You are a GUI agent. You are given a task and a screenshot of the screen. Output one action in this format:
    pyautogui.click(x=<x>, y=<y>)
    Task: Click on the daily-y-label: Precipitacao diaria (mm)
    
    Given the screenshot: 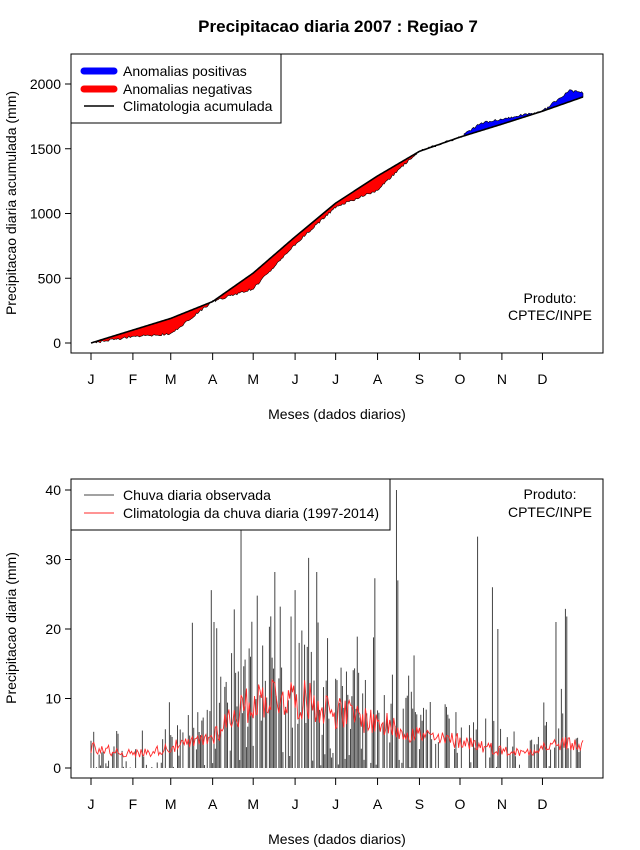 What is the action you would take?
    pyautogui.click(x=11, y=628)
    